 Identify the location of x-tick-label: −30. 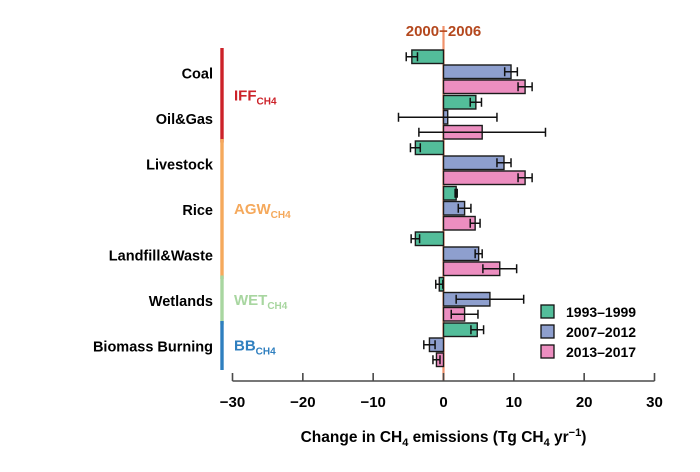
(232, 402).